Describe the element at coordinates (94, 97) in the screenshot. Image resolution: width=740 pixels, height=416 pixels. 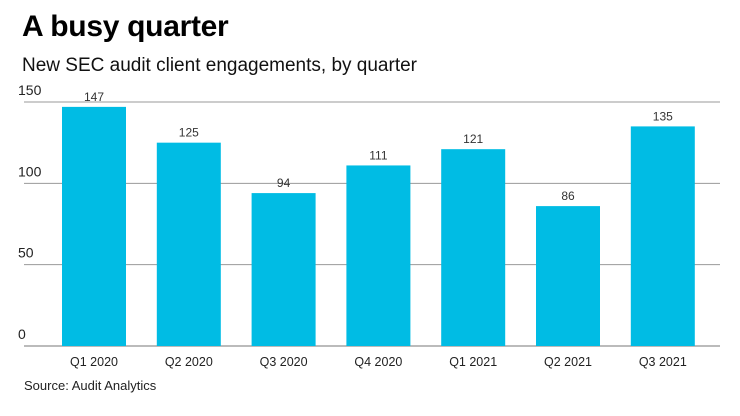
I see `data-label: 147` at that location.